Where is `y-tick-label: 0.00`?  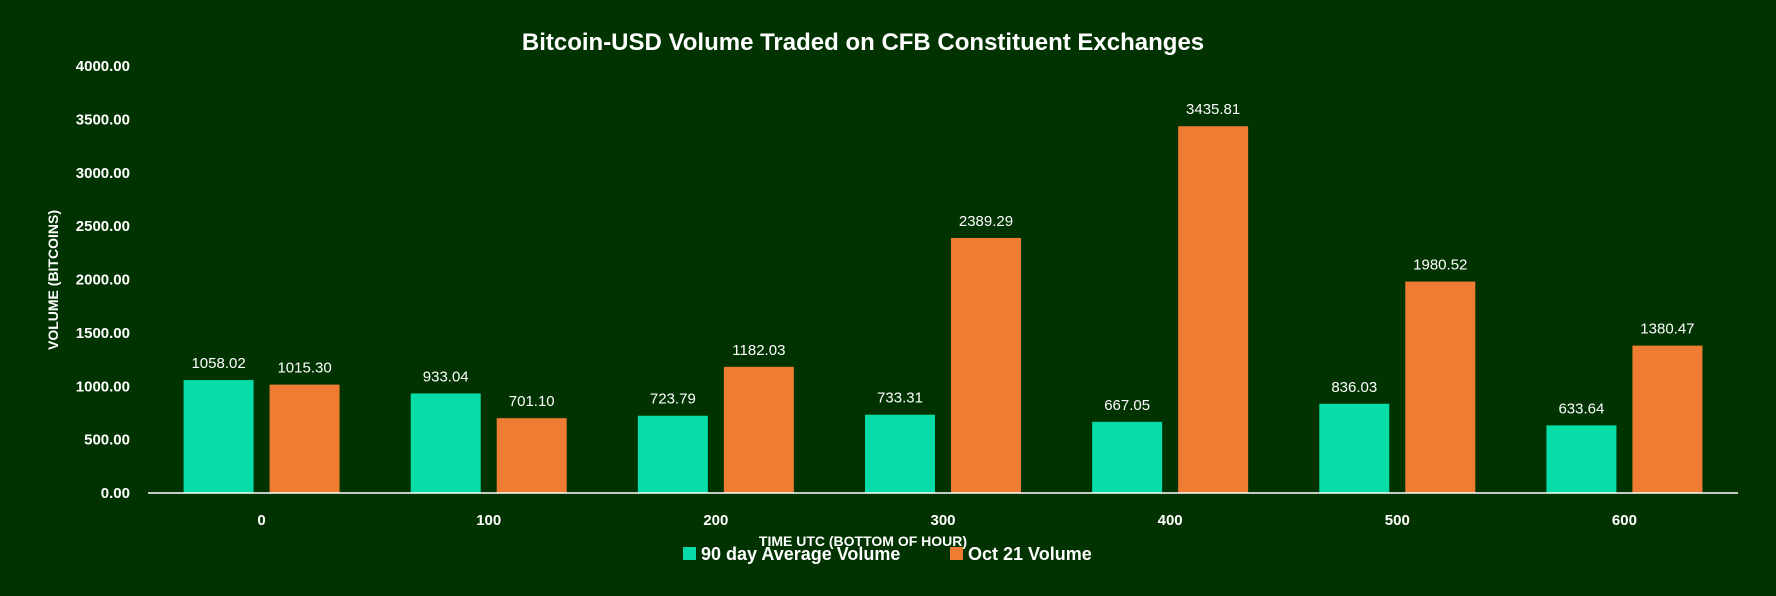 y-tick-label: 0.00 is located at coordinates (115, 493).